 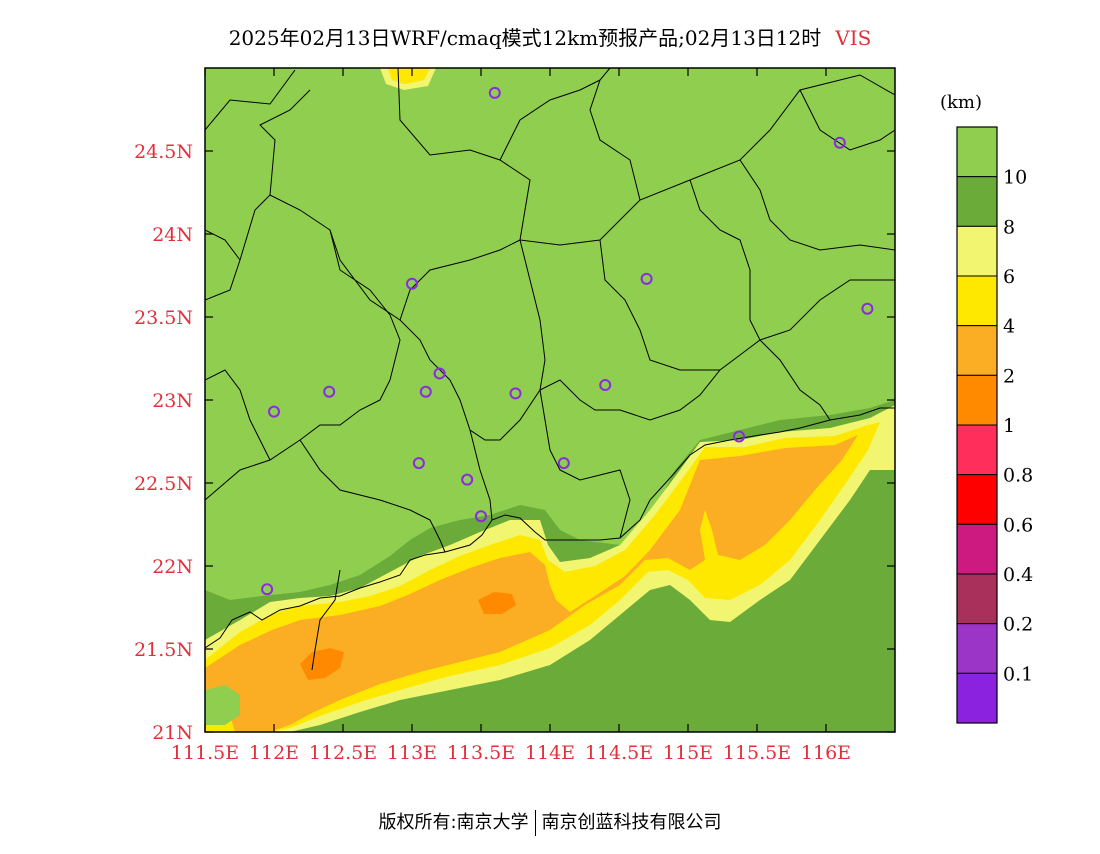 I want to click on lon-tick-label: 113E, so click(x=412, y=753).